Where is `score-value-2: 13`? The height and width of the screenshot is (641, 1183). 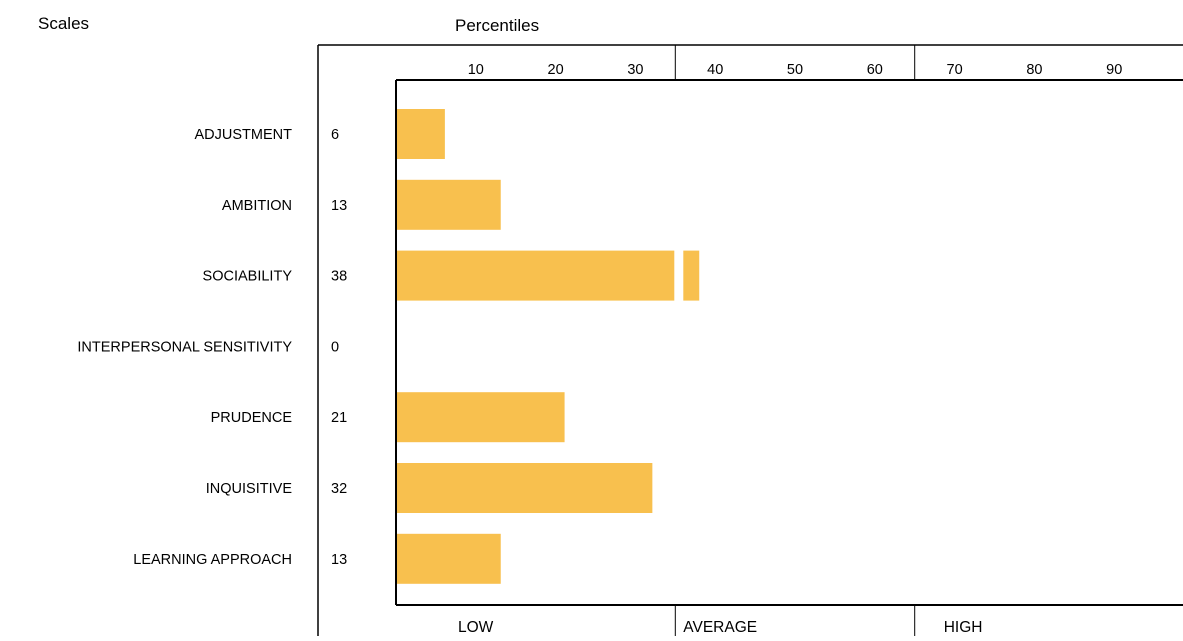 score-value-2: 13 is located at coordinates (339, 206).